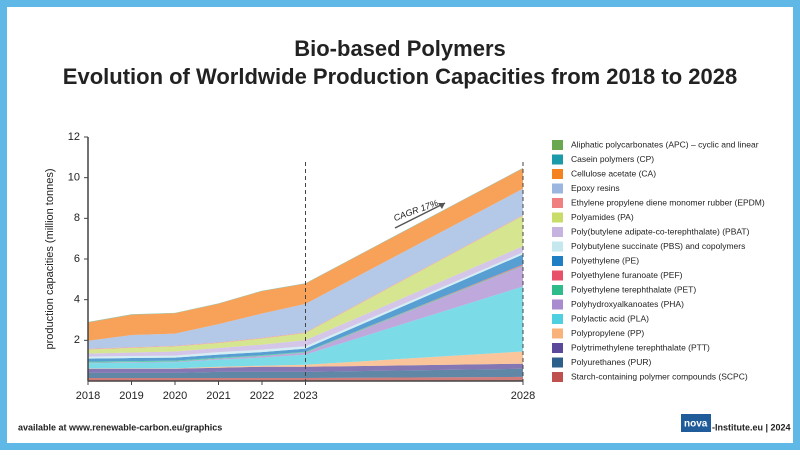 This screenshot has width=800, height=455. I want to click on y-tick-label: 2, so click(77, 340).